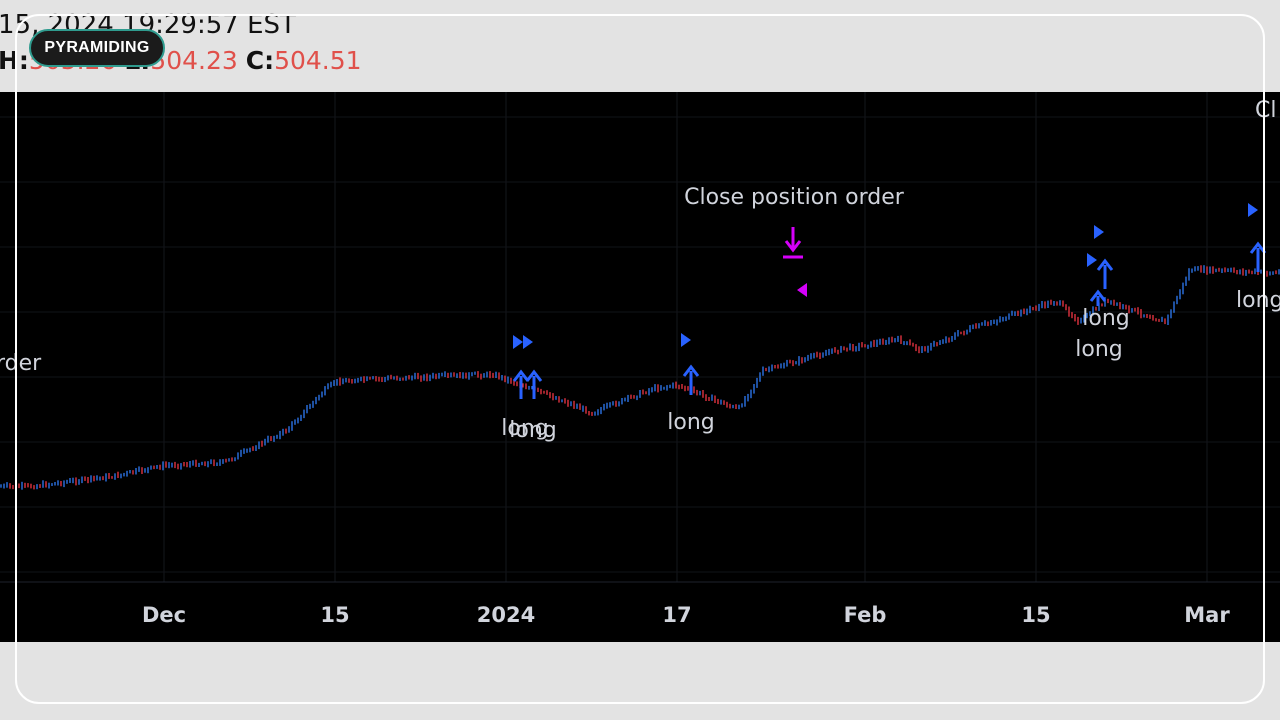 The image size is (1280, 720). Describe the element at coordinates (260, 60) in the screenshot. I see `close-label: C:` at that location.